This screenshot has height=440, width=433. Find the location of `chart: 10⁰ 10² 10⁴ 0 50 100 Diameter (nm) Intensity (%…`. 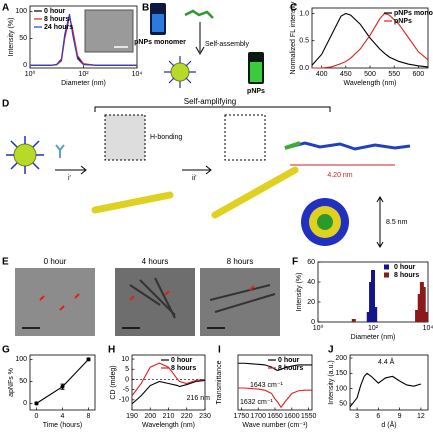

chart: 10⁰ 10² 10⁴ 0 50 100 Diameter (nm) Intensity (%… is located at coordinates (75, 46).